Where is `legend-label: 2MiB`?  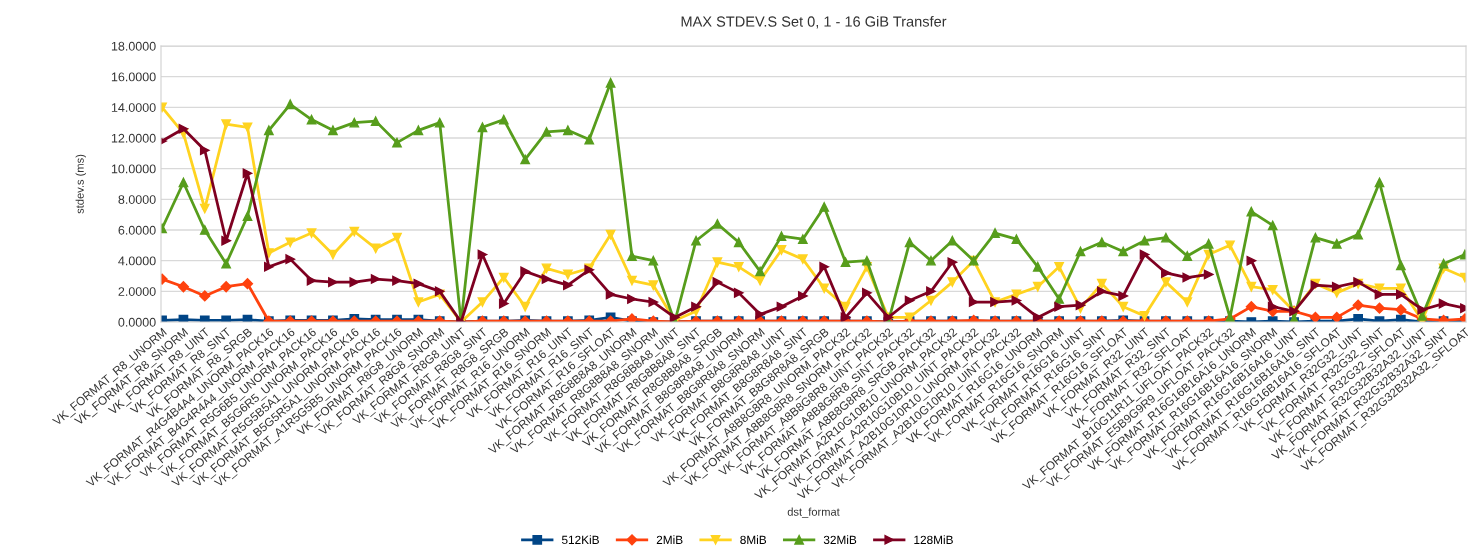
legend-label: 2MiB is located at coordinates (669, 539).